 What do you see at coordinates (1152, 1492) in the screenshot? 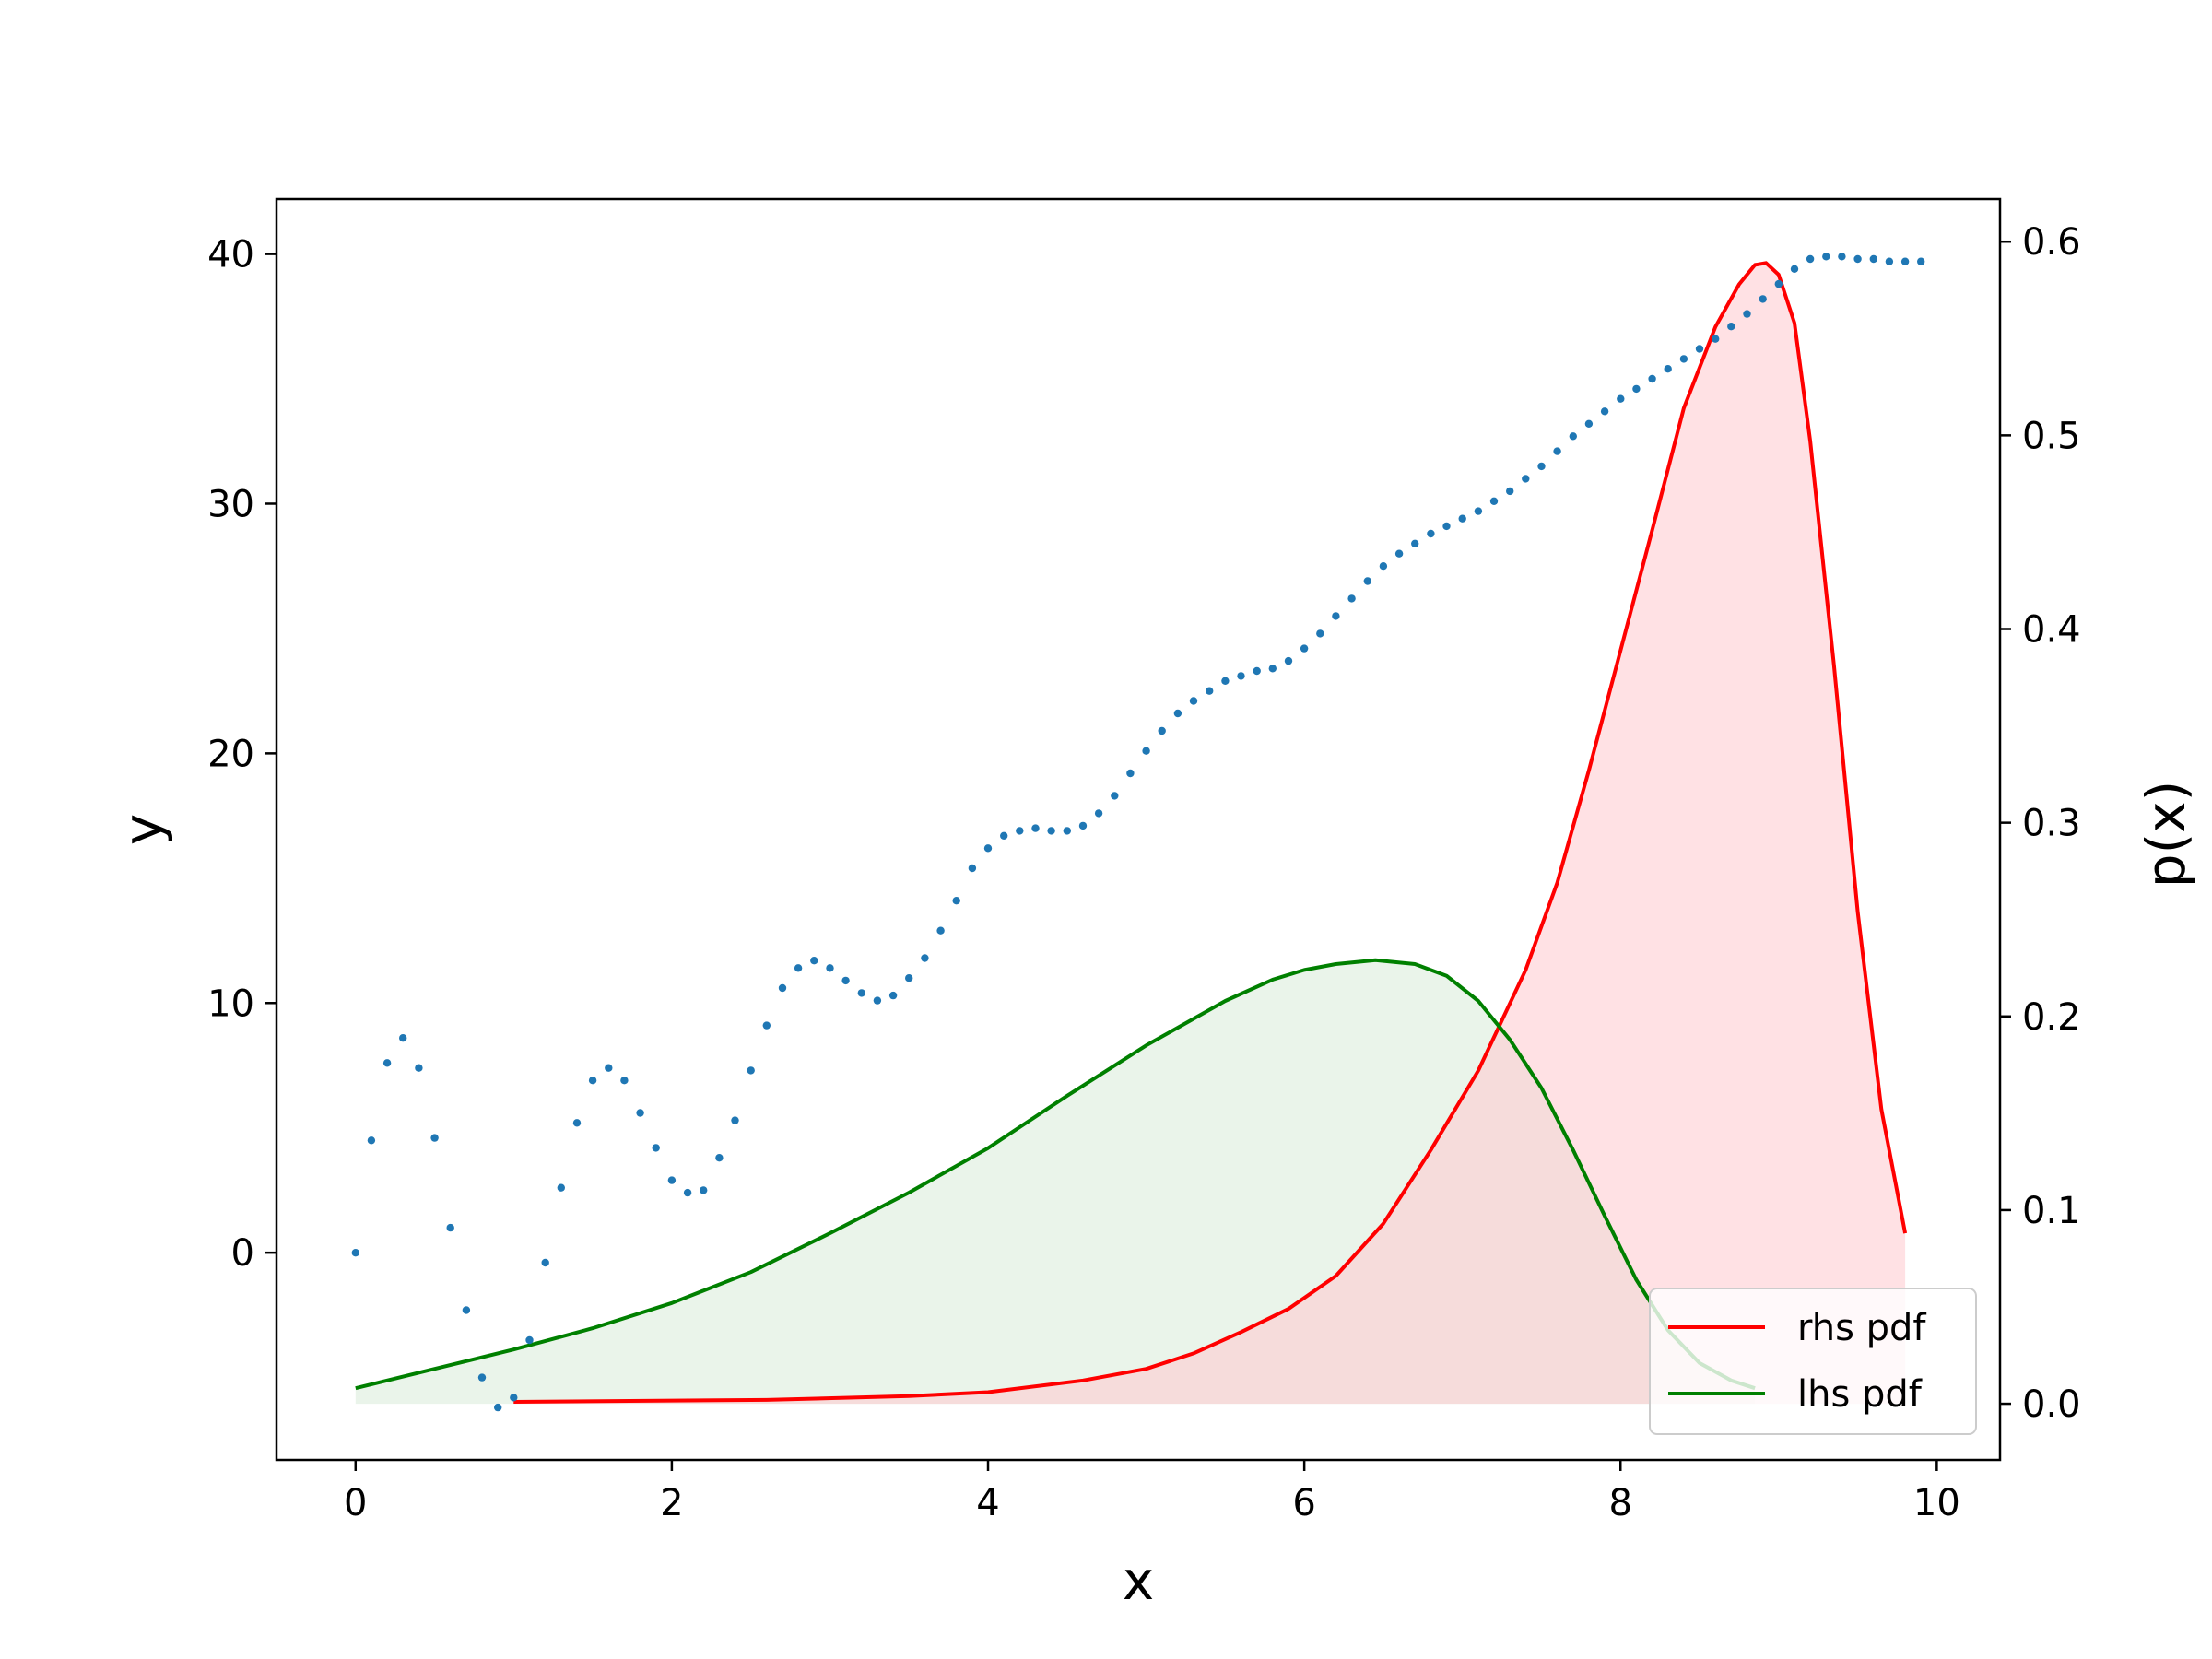
I see `x-axis-ticks: 0 2 4 6 8 10` at bounding box center [1152, 1492].